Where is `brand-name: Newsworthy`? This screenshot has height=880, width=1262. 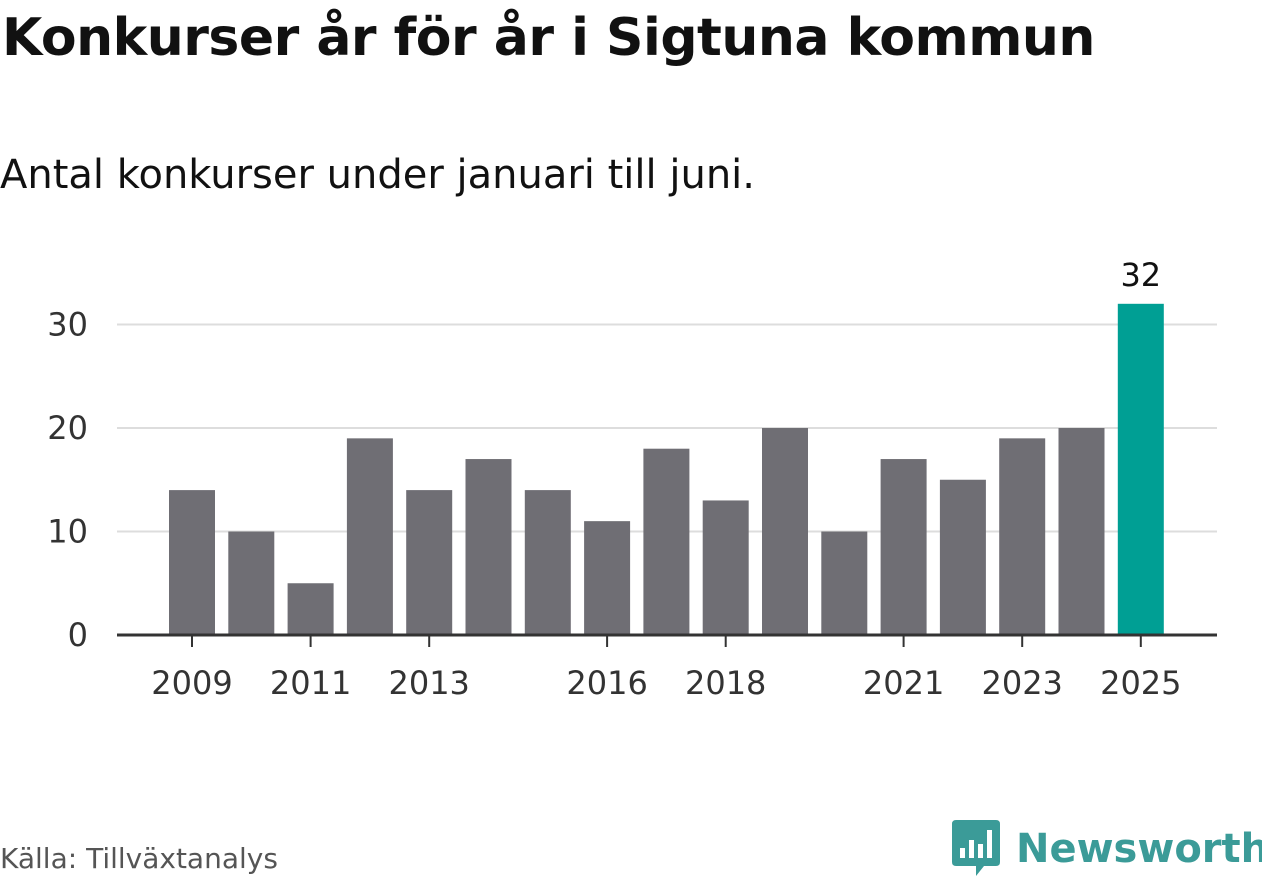
brand-name: Newsworthy is located at coordinates (1139, 849).